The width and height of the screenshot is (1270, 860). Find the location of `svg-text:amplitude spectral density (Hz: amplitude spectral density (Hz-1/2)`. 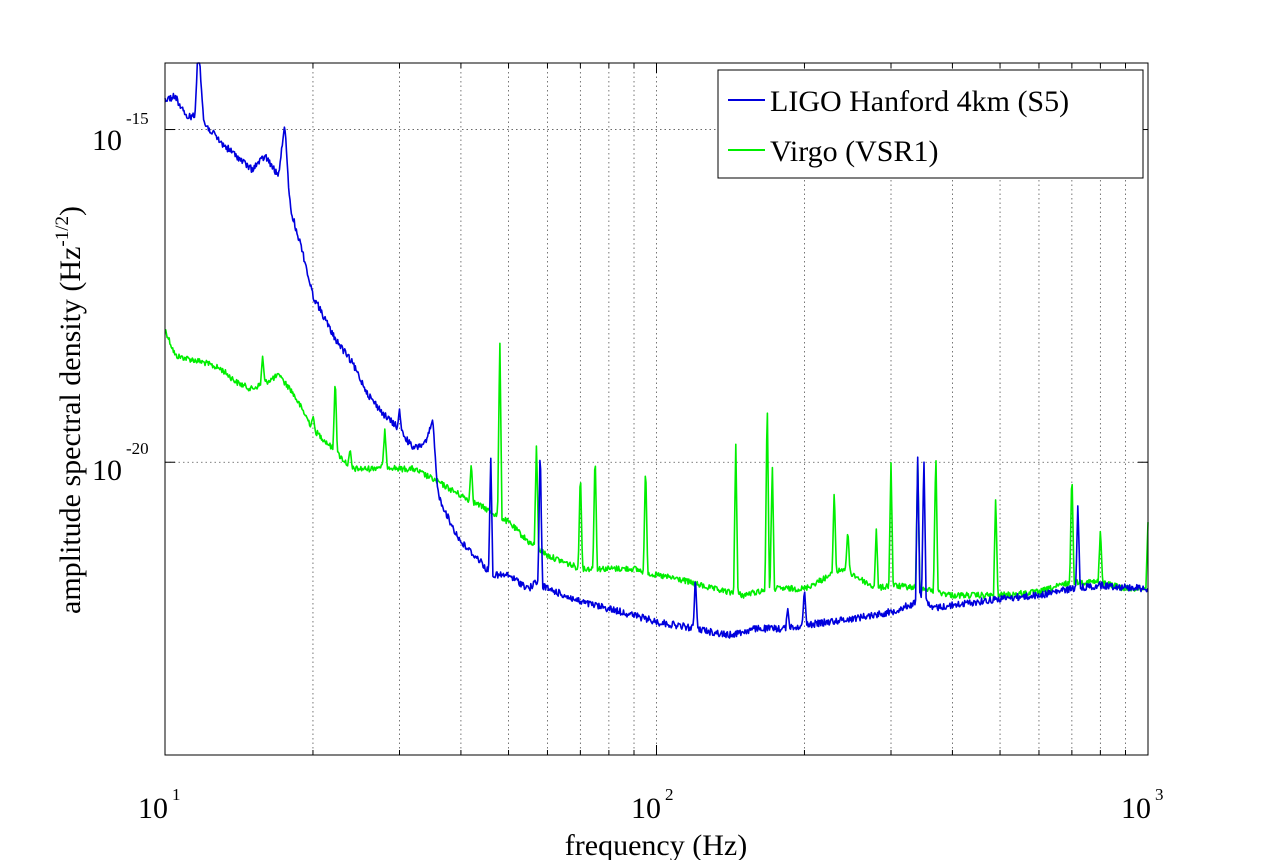

svg-text:amplitude spectral density (Hz: amplitude spectral density (Hz-1/2) is located at coordinates (69, 410).